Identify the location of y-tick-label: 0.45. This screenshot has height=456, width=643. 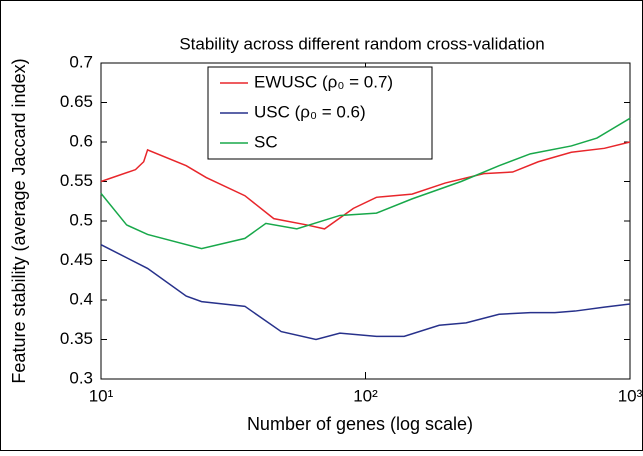
(76, 259).